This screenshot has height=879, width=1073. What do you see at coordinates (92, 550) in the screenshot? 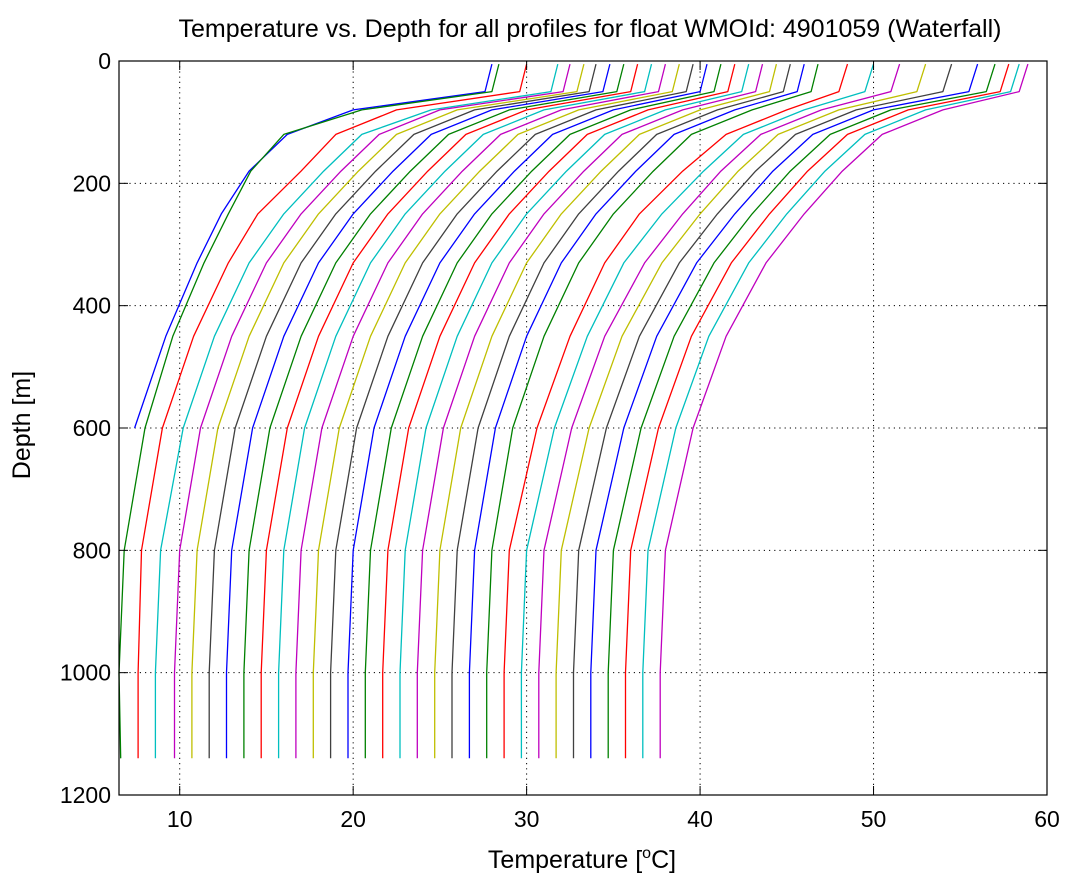
I see `y-tick-label: 800` at bounding box center [92, 550].